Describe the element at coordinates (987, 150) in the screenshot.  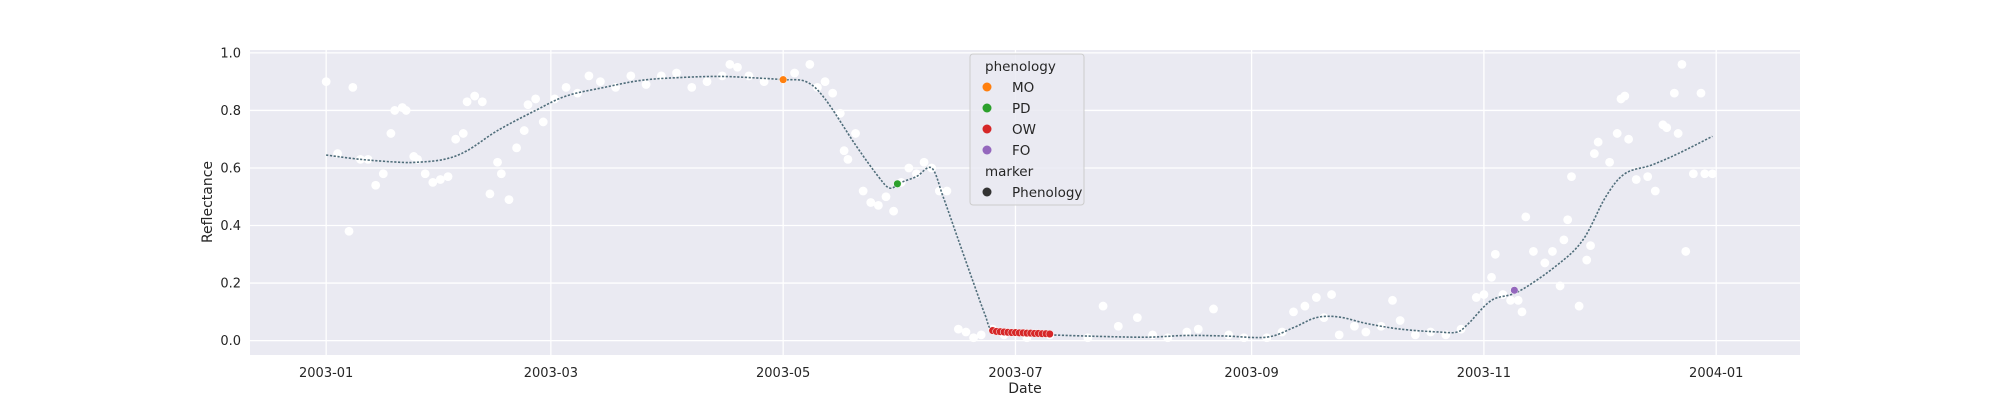
I see `legend-marker-fo` at that location.